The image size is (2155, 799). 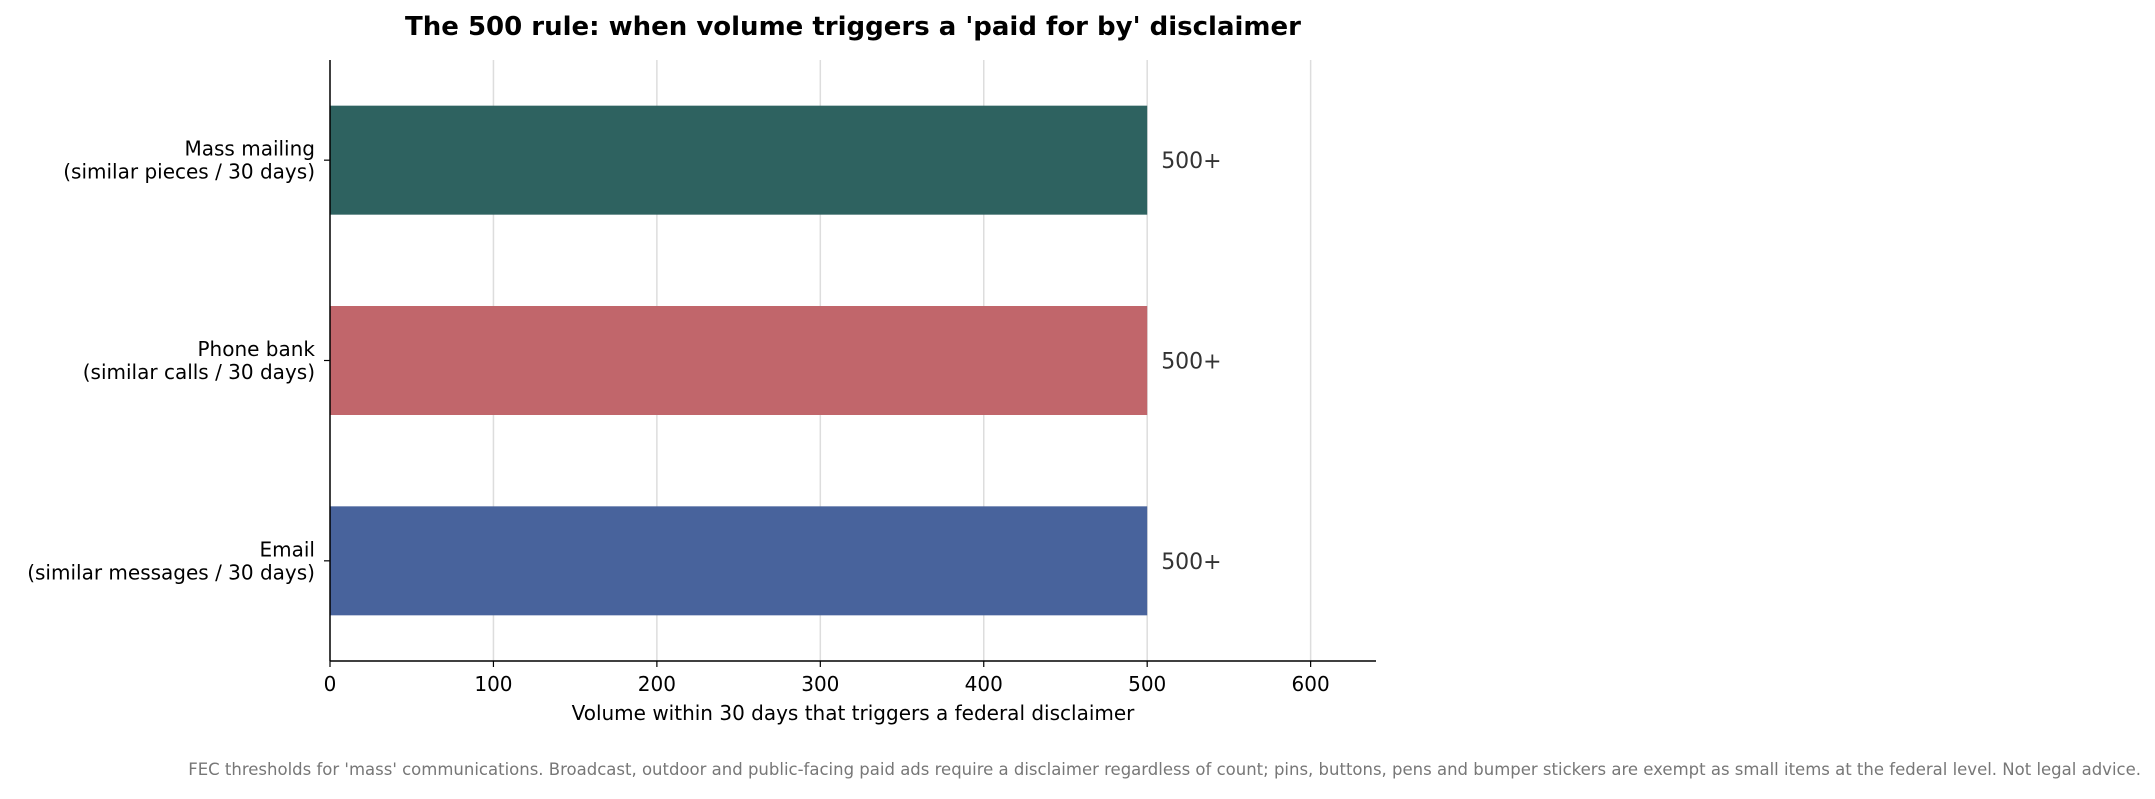 What do you see at coordinates (1311, 684) in the screenshot?
I see `x-tick-label-600: 600` at bounding box center [1311, 684].